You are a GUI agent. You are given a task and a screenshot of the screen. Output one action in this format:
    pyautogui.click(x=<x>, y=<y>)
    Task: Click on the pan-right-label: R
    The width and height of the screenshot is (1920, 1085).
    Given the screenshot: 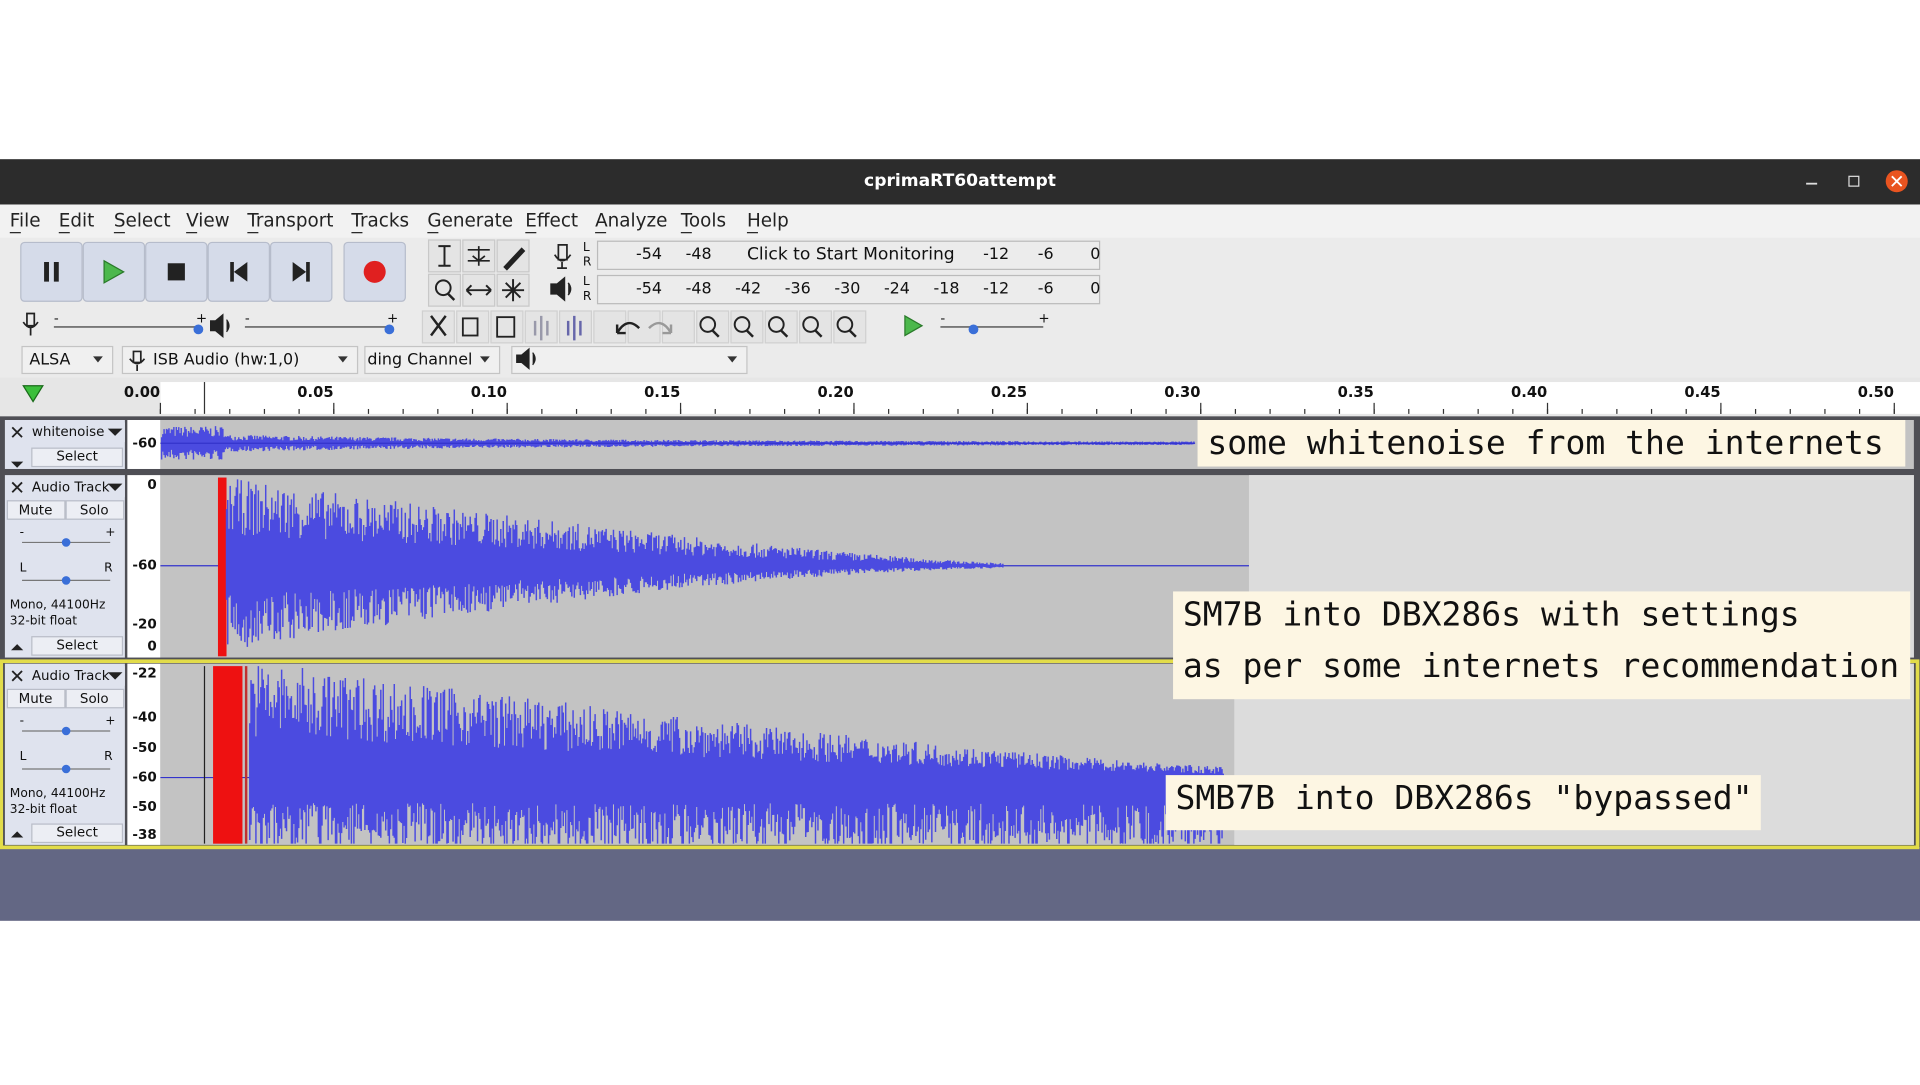 What is the action you would take?
    pyautogui.click(x=108, y=756)
    